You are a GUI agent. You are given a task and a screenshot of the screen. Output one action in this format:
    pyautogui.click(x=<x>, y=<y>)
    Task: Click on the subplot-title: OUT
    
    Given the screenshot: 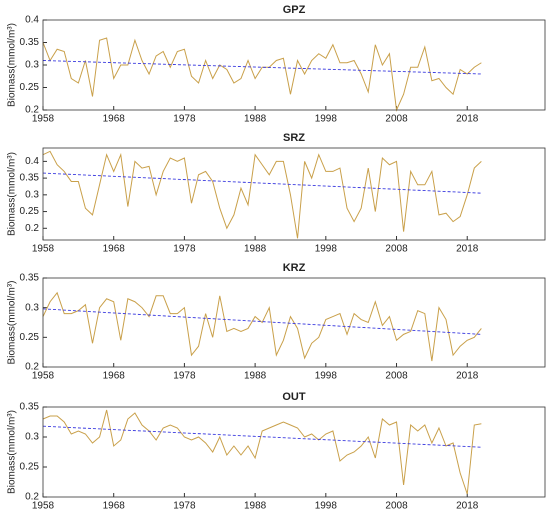 What is the action you would take?
    pyautogui.click(x=294, y=397)
    